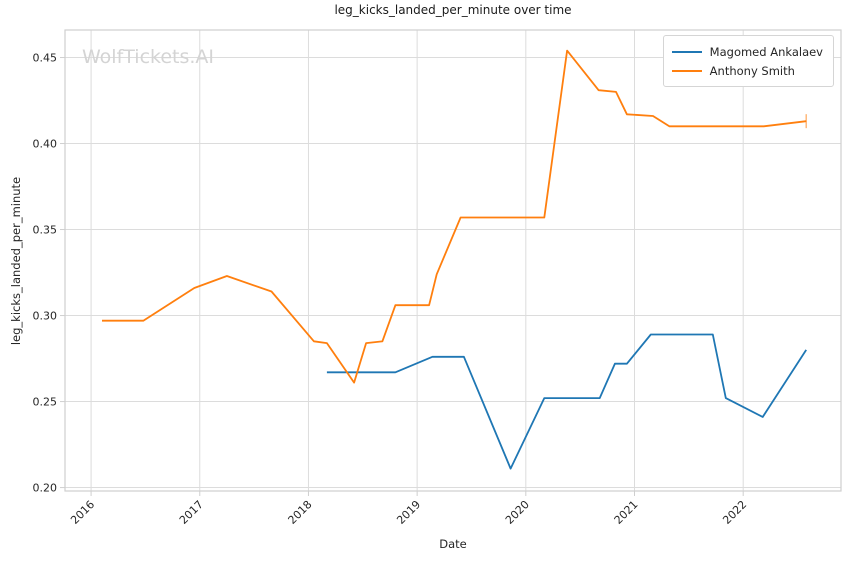 The height and width of the screenshot is (561, 852). I want to click on y-tick-label: 0.20, so click(45, 488).